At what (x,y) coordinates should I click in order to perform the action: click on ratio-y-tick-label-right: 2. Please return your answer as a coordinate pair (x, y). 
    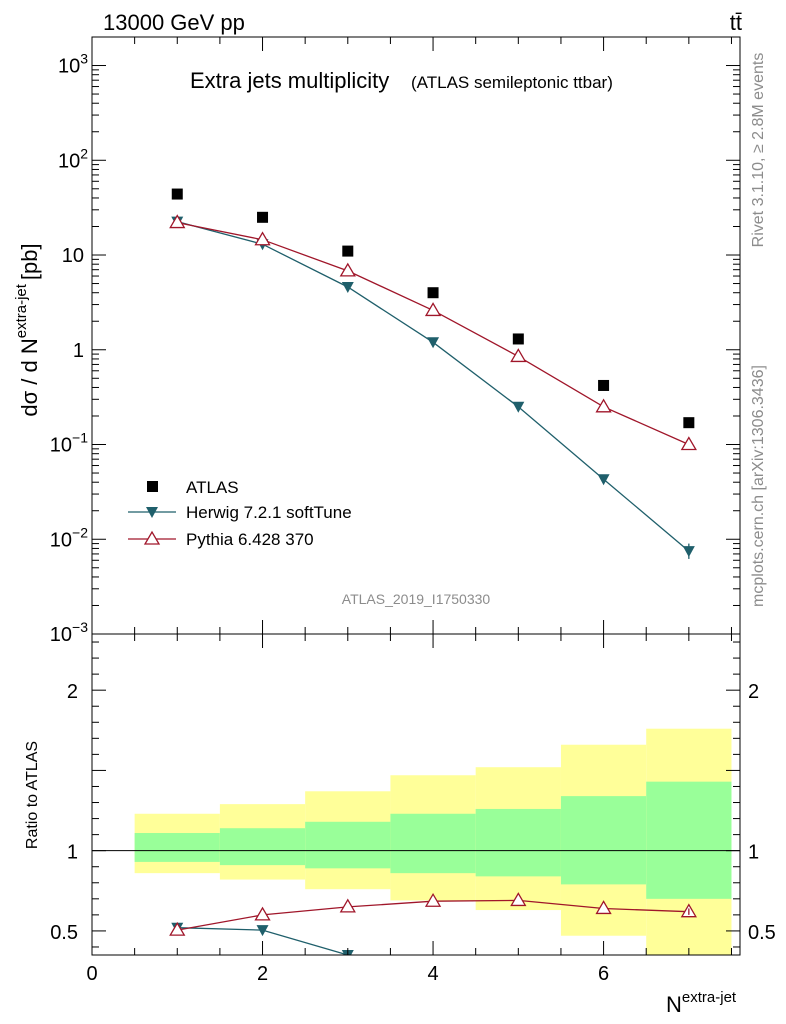
    Looking at the image, I should click on (753, 692).